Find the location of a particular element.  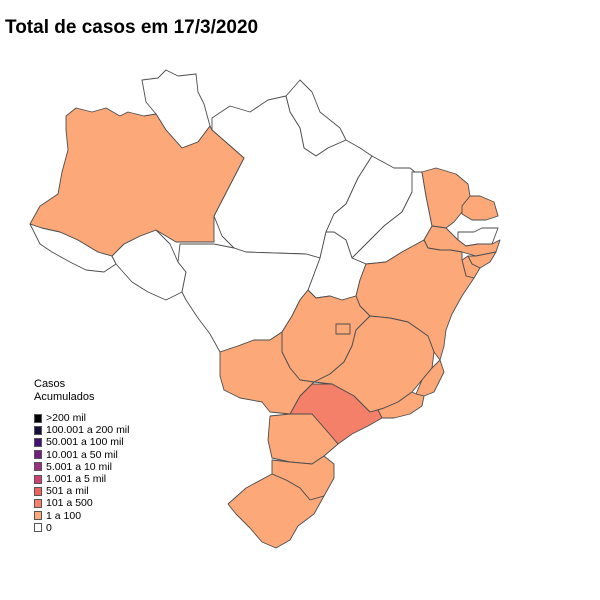

legend-label: 1 a 100 is located at coordinates (64, 515).